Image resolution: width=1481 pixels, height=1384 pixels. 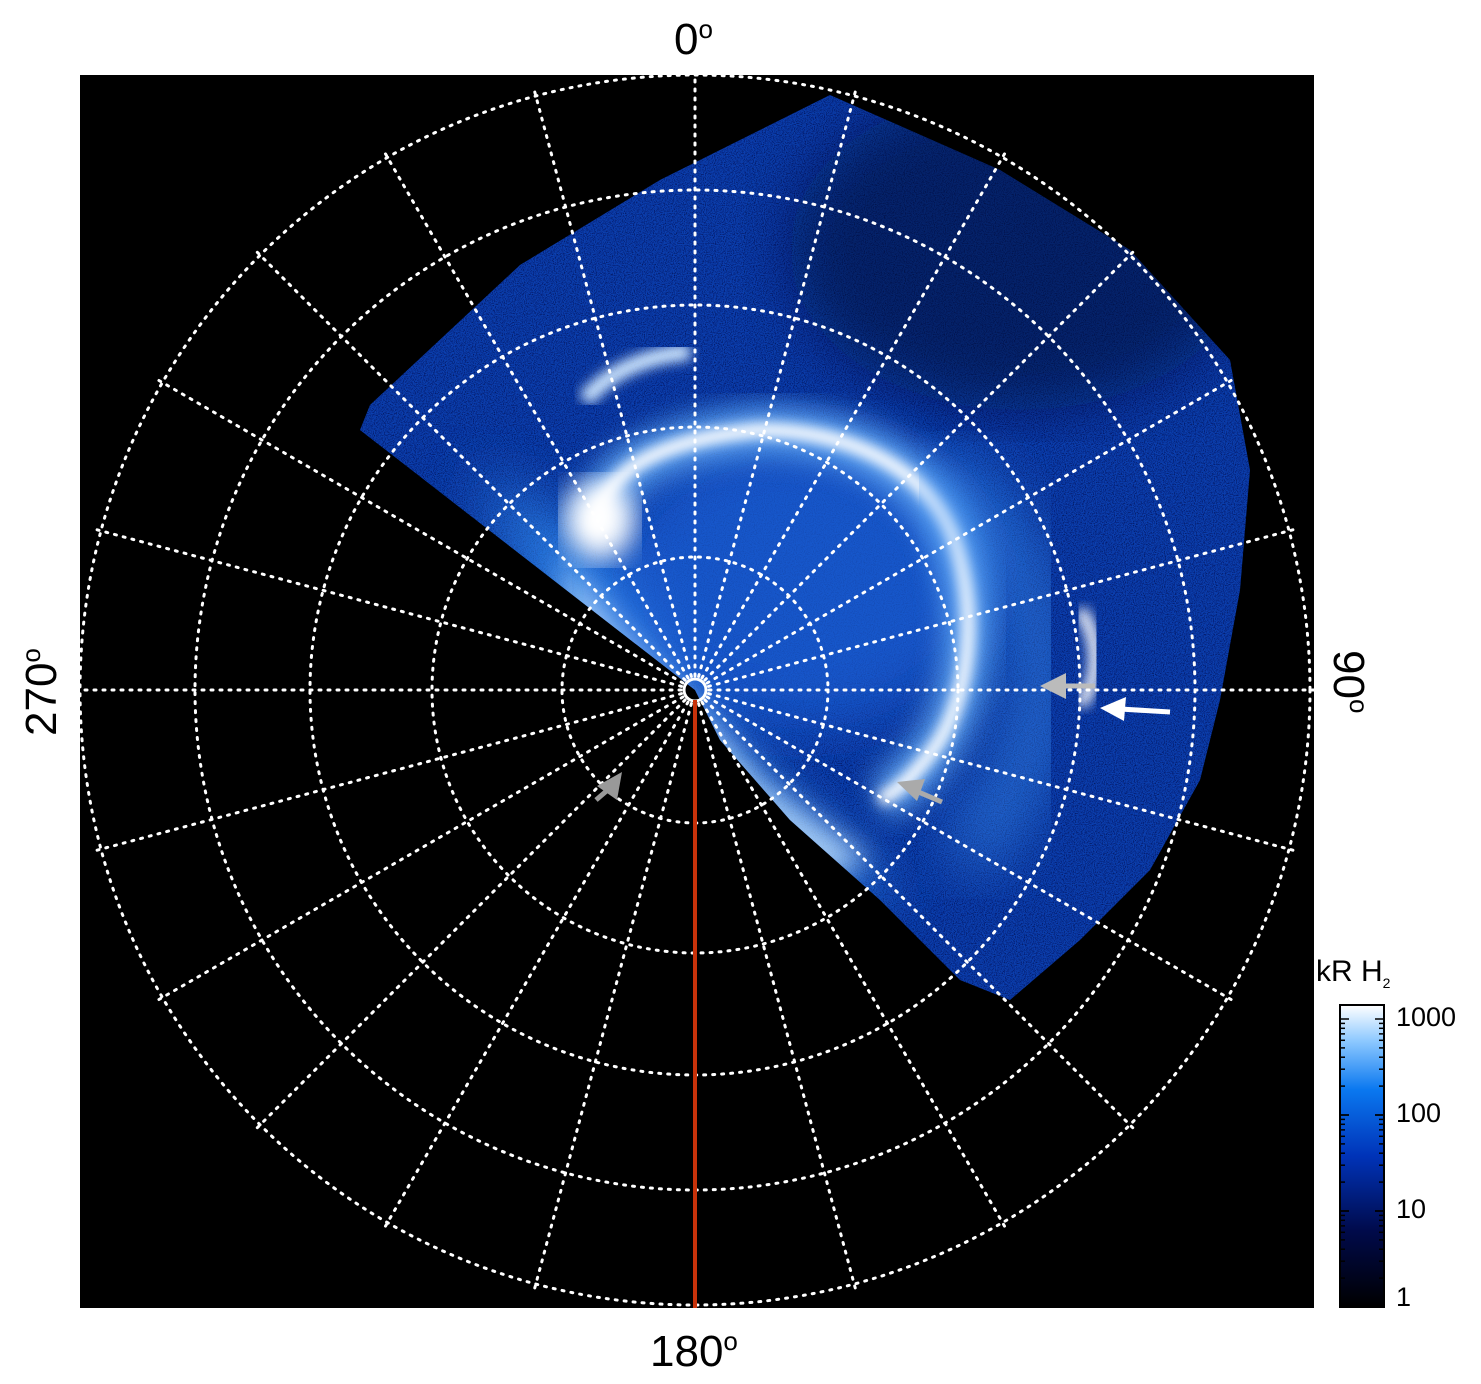 I want to click on gray-arrow-left, so click(x=608, y=787).